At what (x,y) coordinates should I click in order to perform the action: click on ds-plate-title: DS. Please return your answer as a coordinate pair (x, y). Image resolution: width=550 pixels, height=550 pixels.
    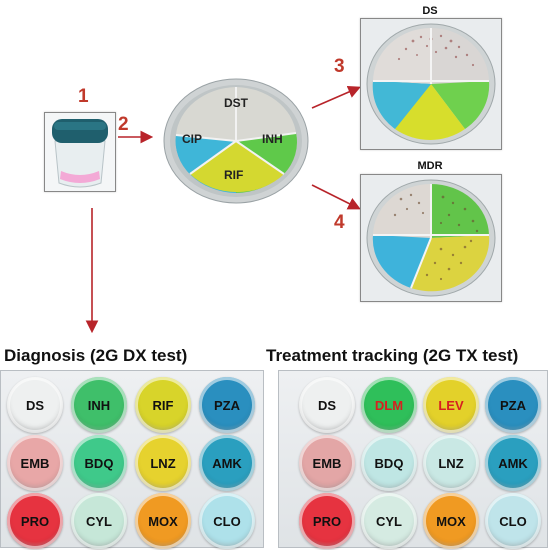
    Looking at the image, I should click on (430, 11).